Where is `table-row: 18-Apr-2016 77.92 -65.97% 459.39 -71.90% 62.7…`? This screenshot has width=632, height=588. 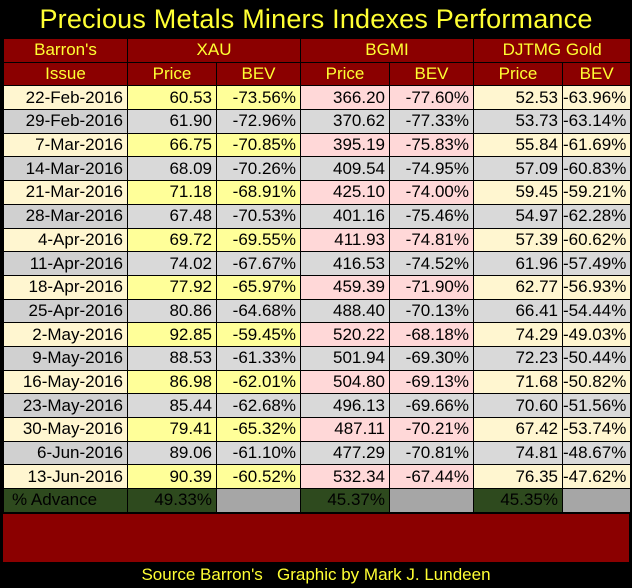
table-row: 18-Apr-2016 77.92 -65.97% 459.39 -71.90% 62.7… is located at coordinates (317, 287).